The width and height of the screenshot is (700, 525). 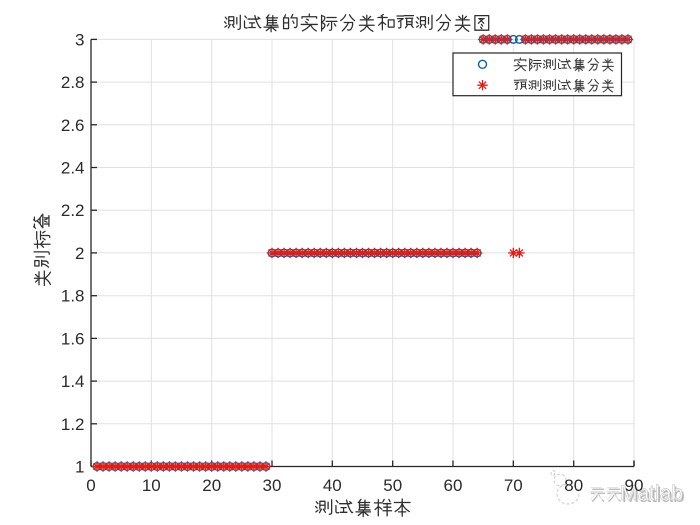 What do you see at coordinates (211, 485) in the screenshot?
I see `svg-text: 20` at bounding box center [211, 485].